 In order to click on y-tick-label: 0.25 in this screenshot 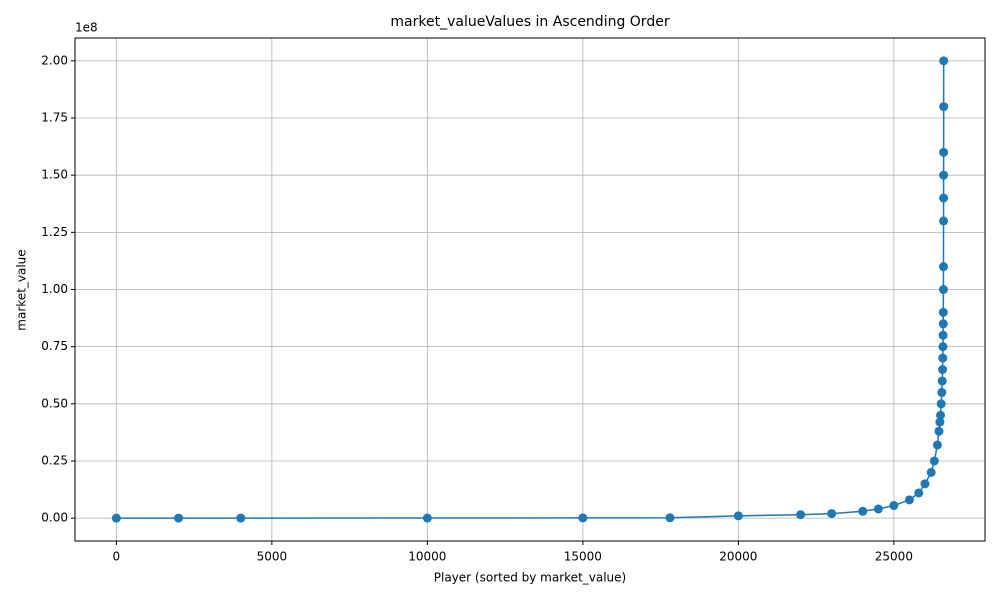, I will do `click(54, 460)`.